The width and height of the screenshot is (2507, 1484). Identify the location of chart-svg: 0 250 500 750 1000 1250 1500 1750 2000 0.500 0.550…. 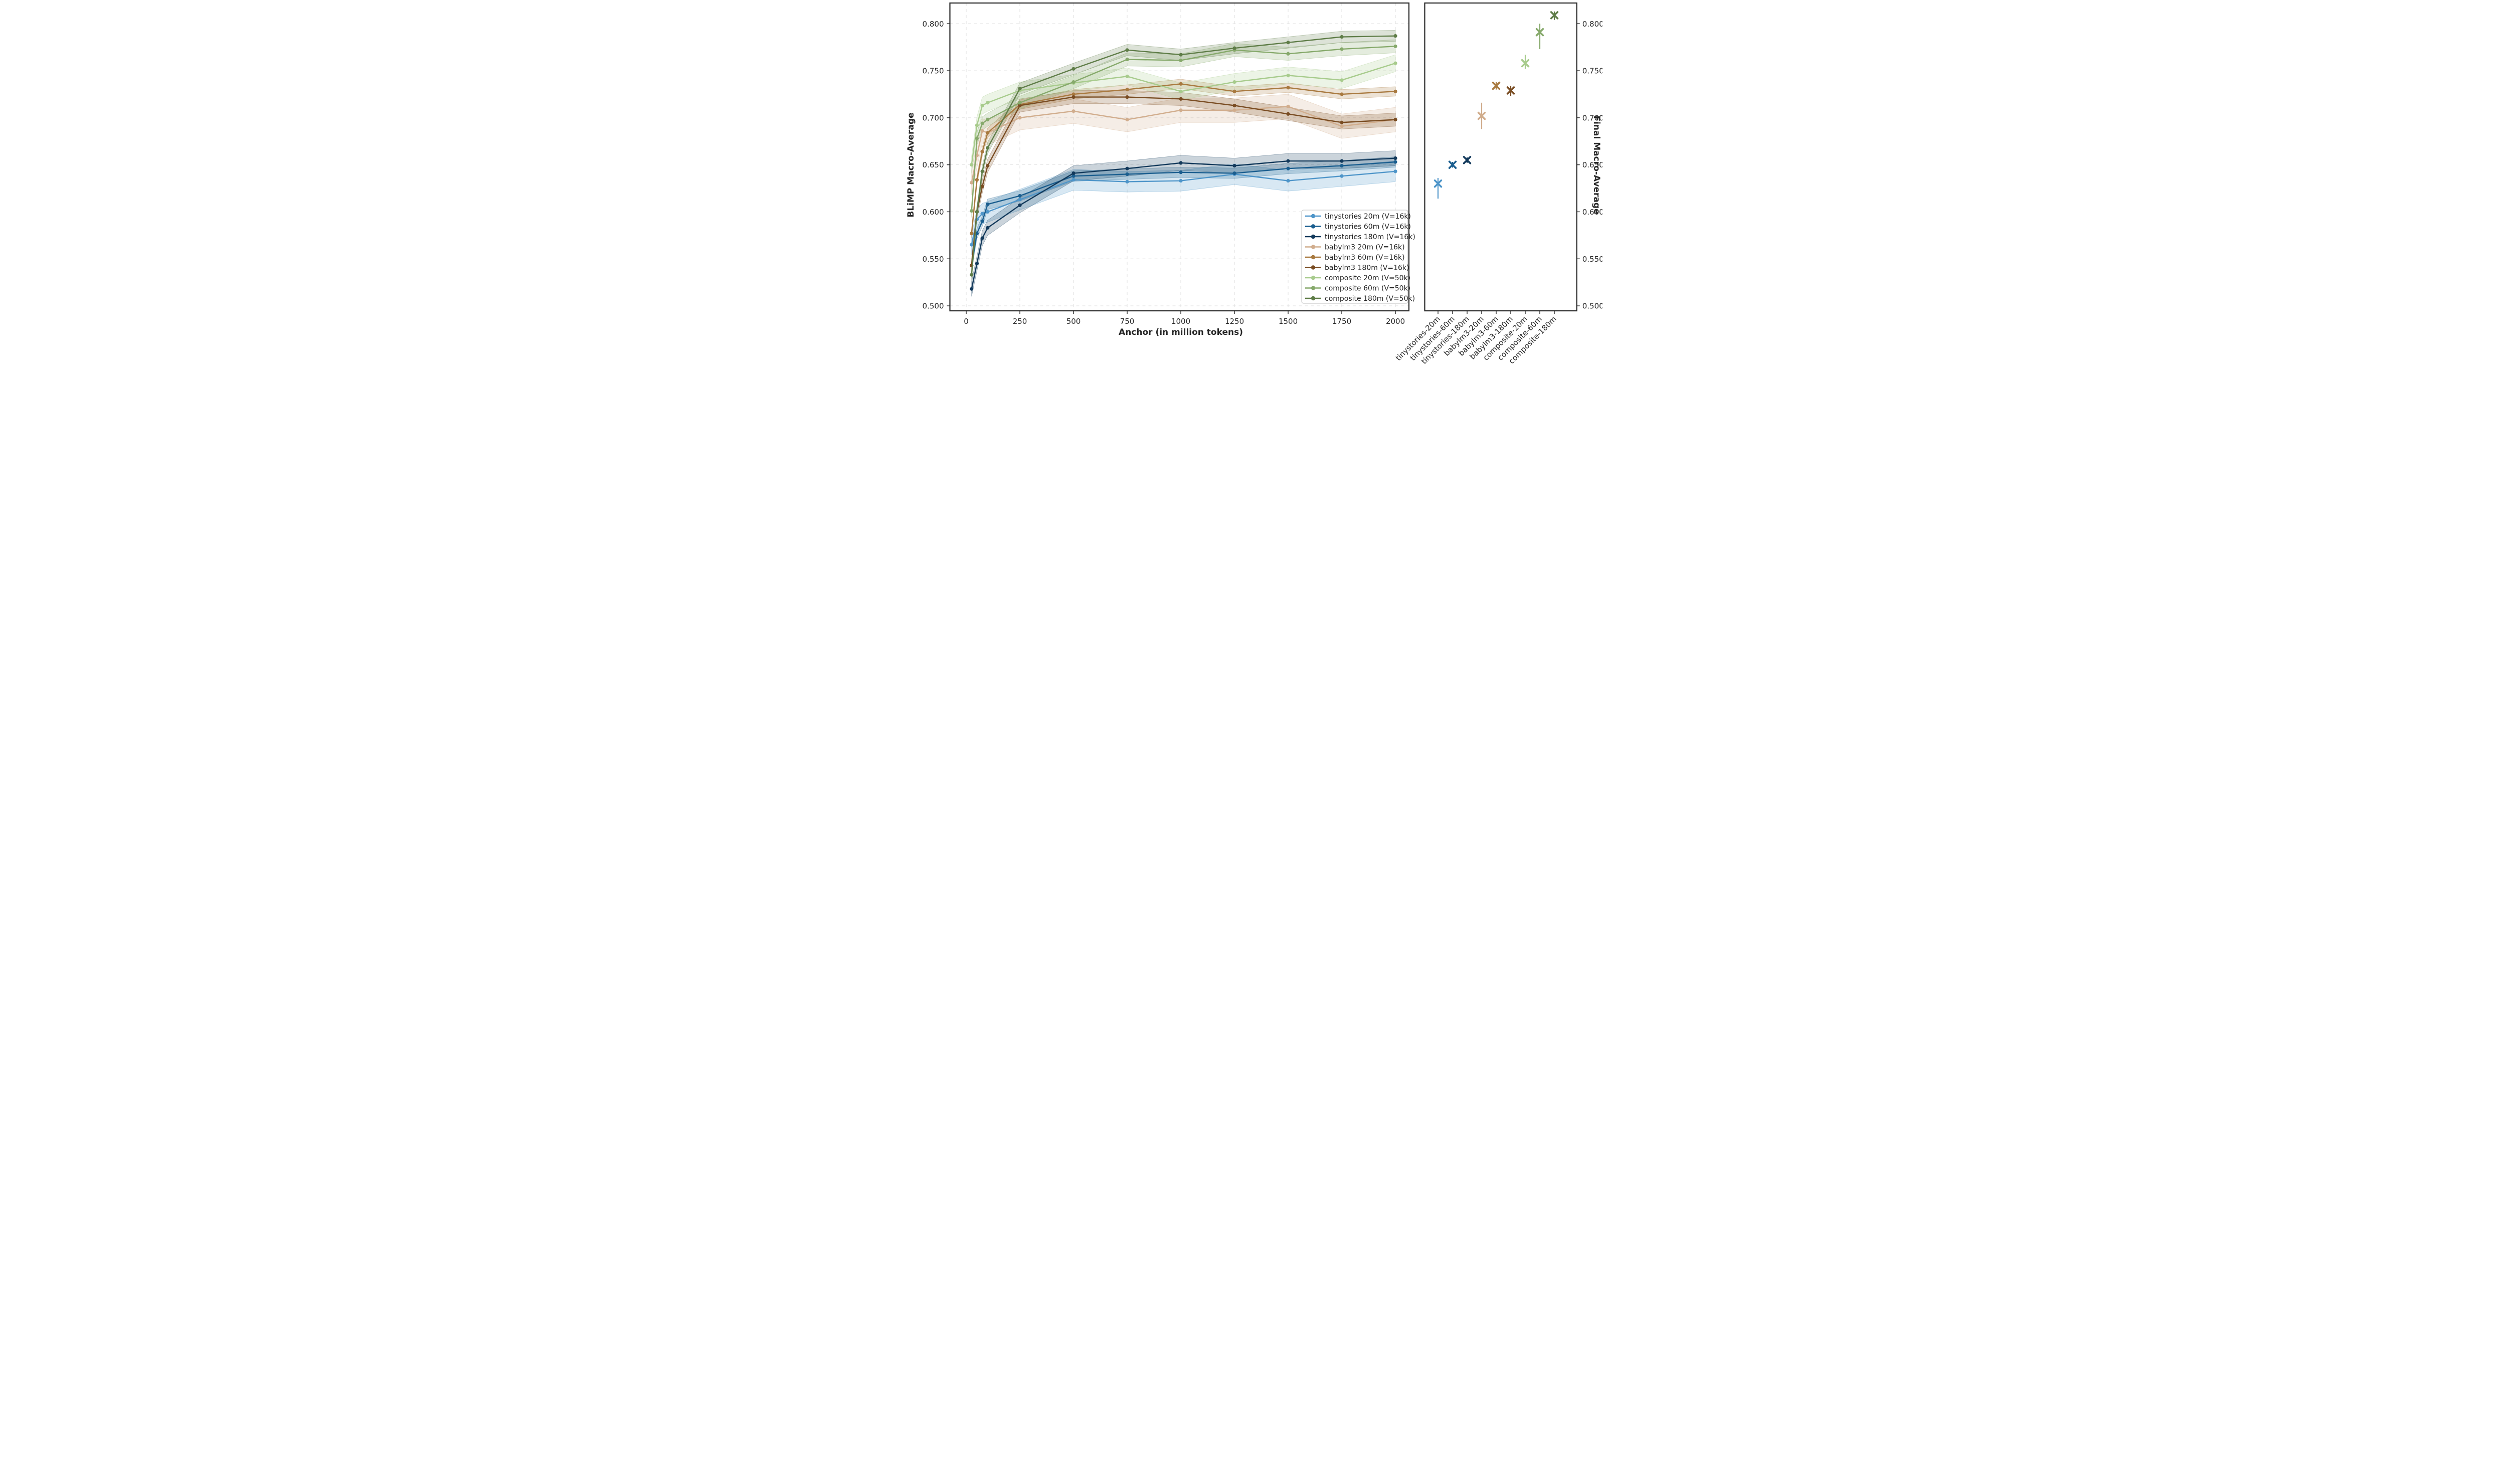
(1254, 184).